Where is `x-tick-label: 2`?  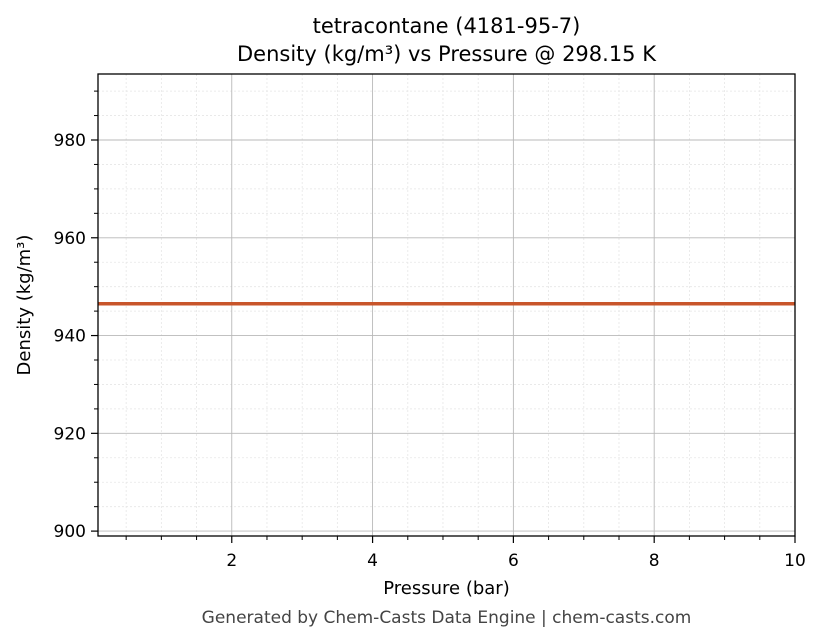
x-tick-label: 2 is located at coordinates (231, 561).